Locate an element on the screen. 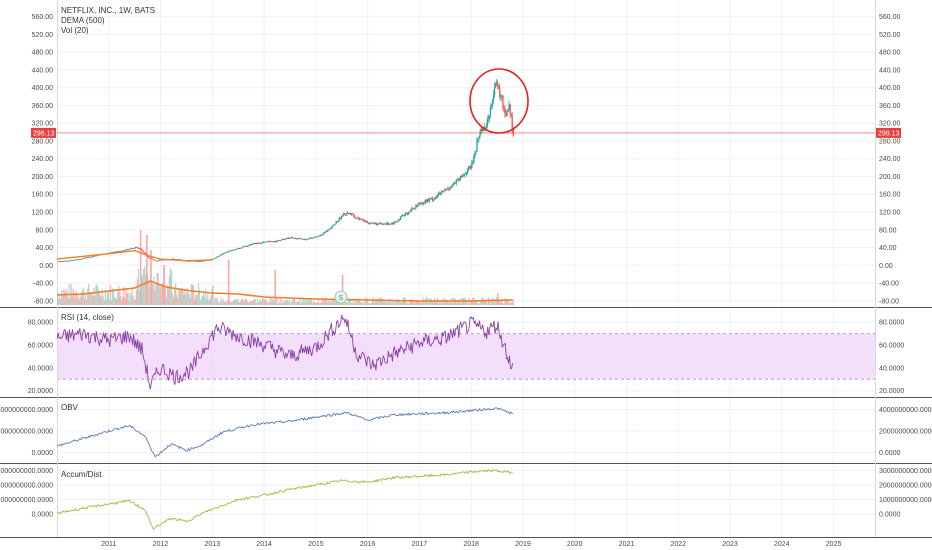 The image size is (932, 550). x-tick-label: 2019 is located at coordinates (523, 544).